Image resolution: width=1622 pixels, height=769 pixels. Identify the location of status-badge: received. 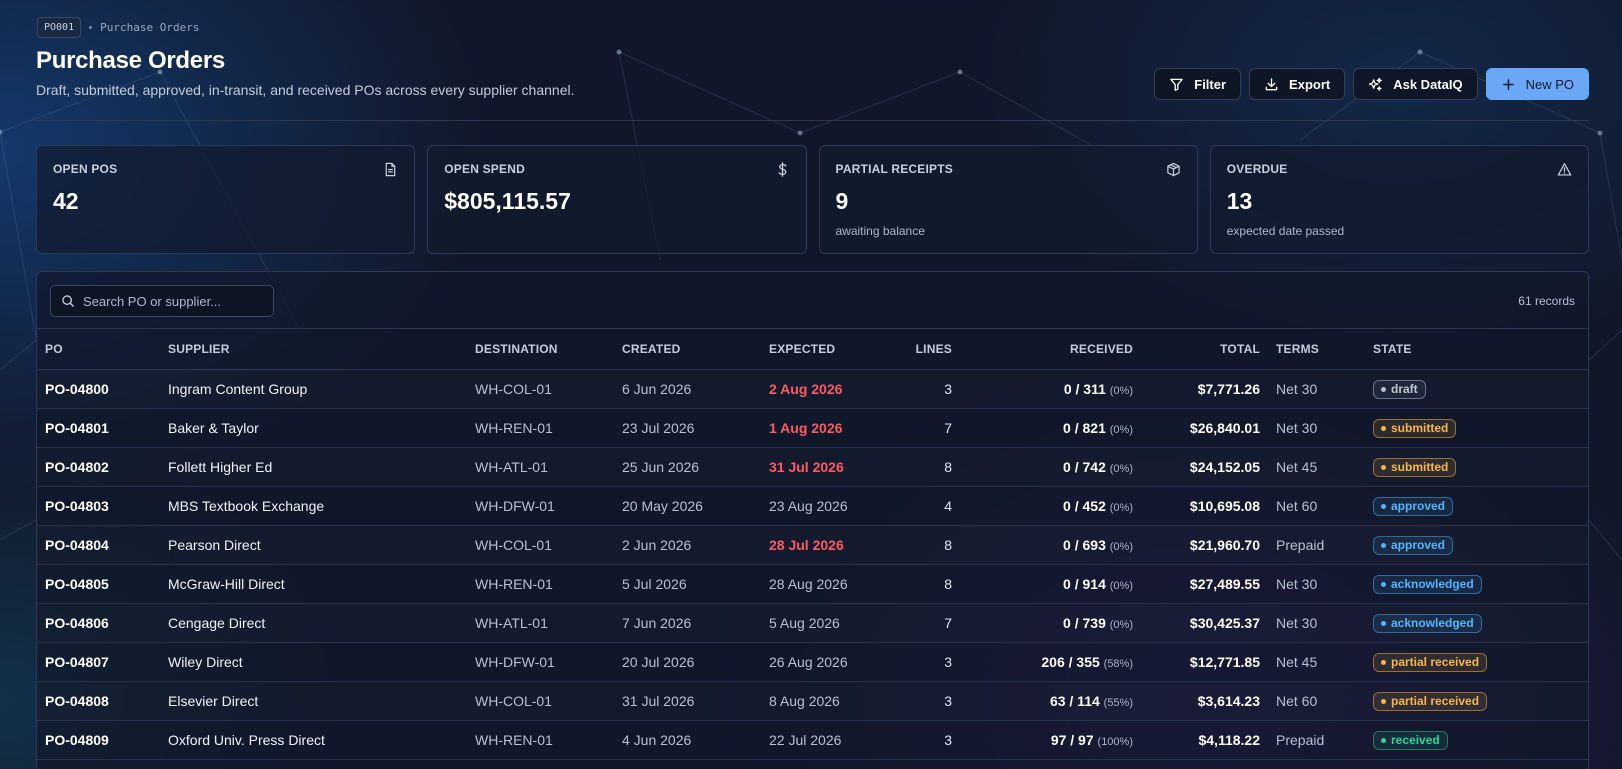
(1410, 740).